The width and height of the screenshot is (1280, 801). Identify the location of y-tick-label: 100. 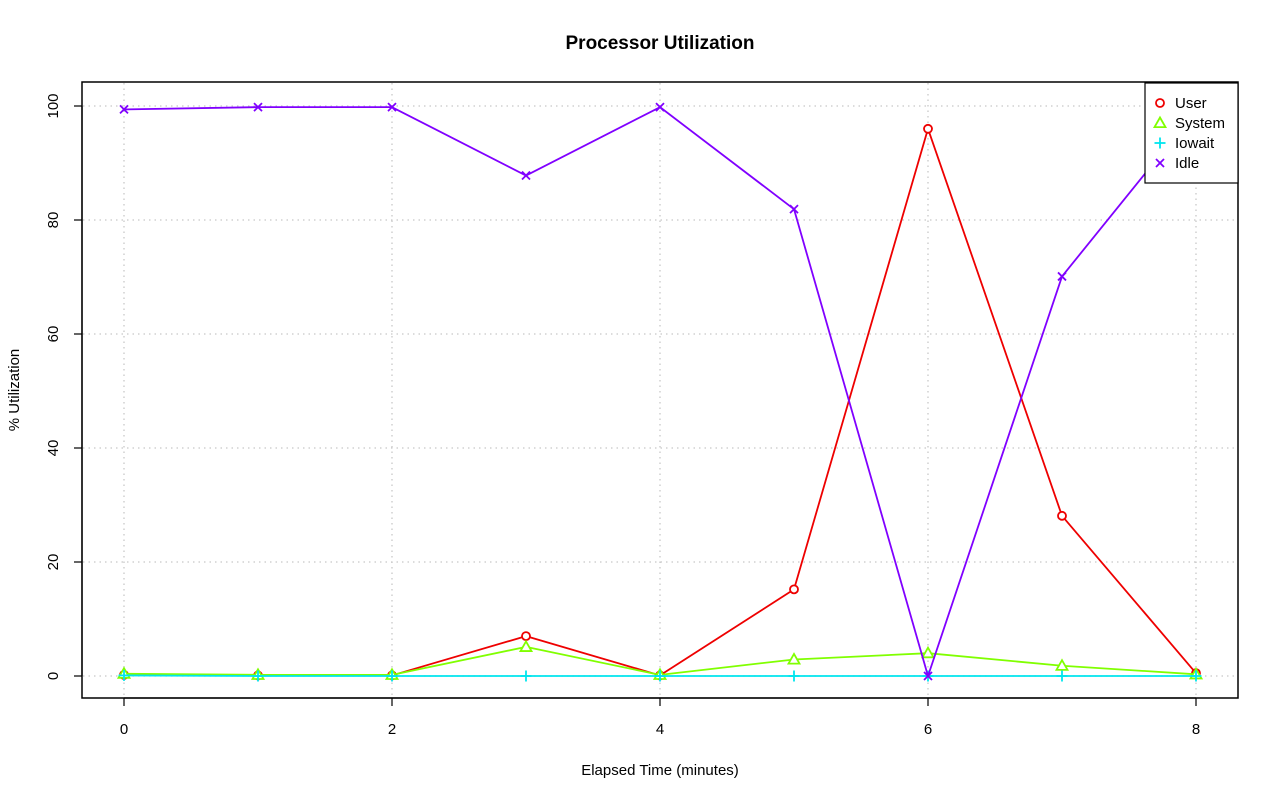
(53, 105).